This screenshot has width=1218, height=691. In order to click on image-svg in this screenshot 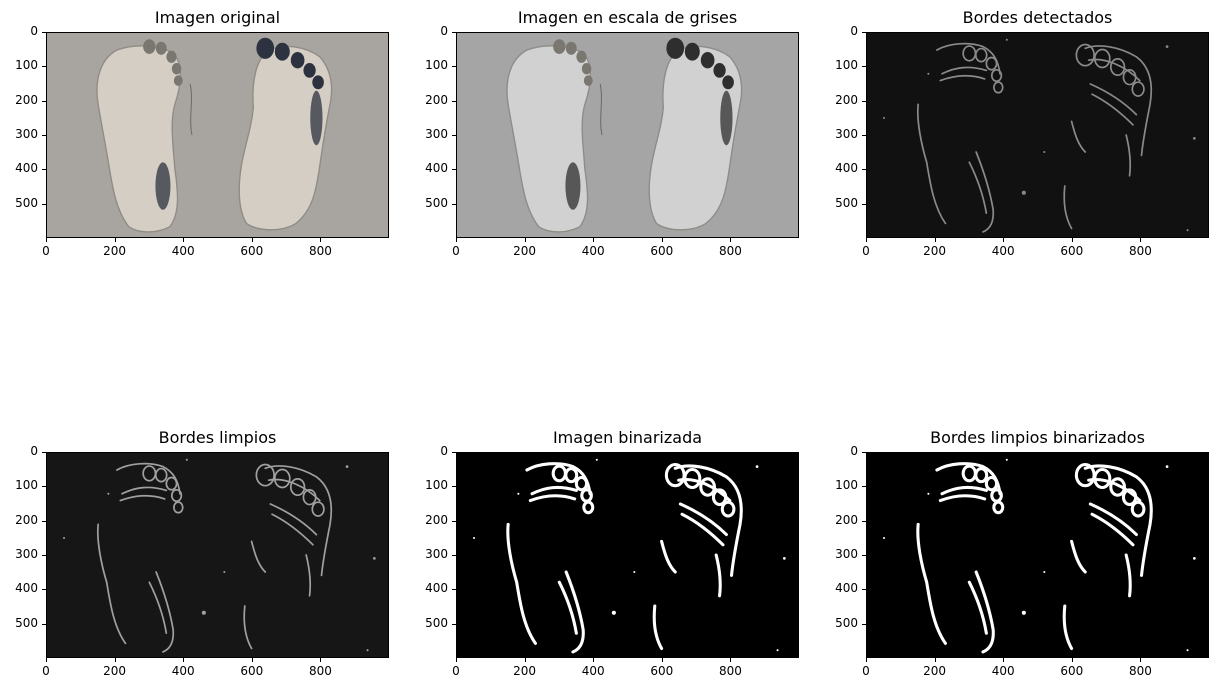, I will do `click(217, 555)`.